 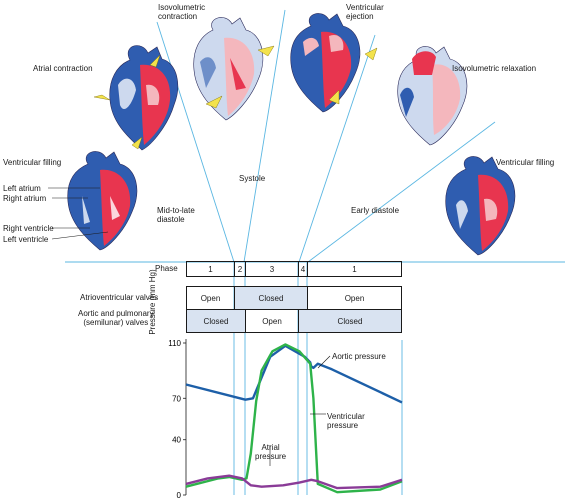 What do you see at coordinates (119, 297) in the screenshot?
I see `av-valves-label: Atrioventricular valves` at bounding box center [119, 297].